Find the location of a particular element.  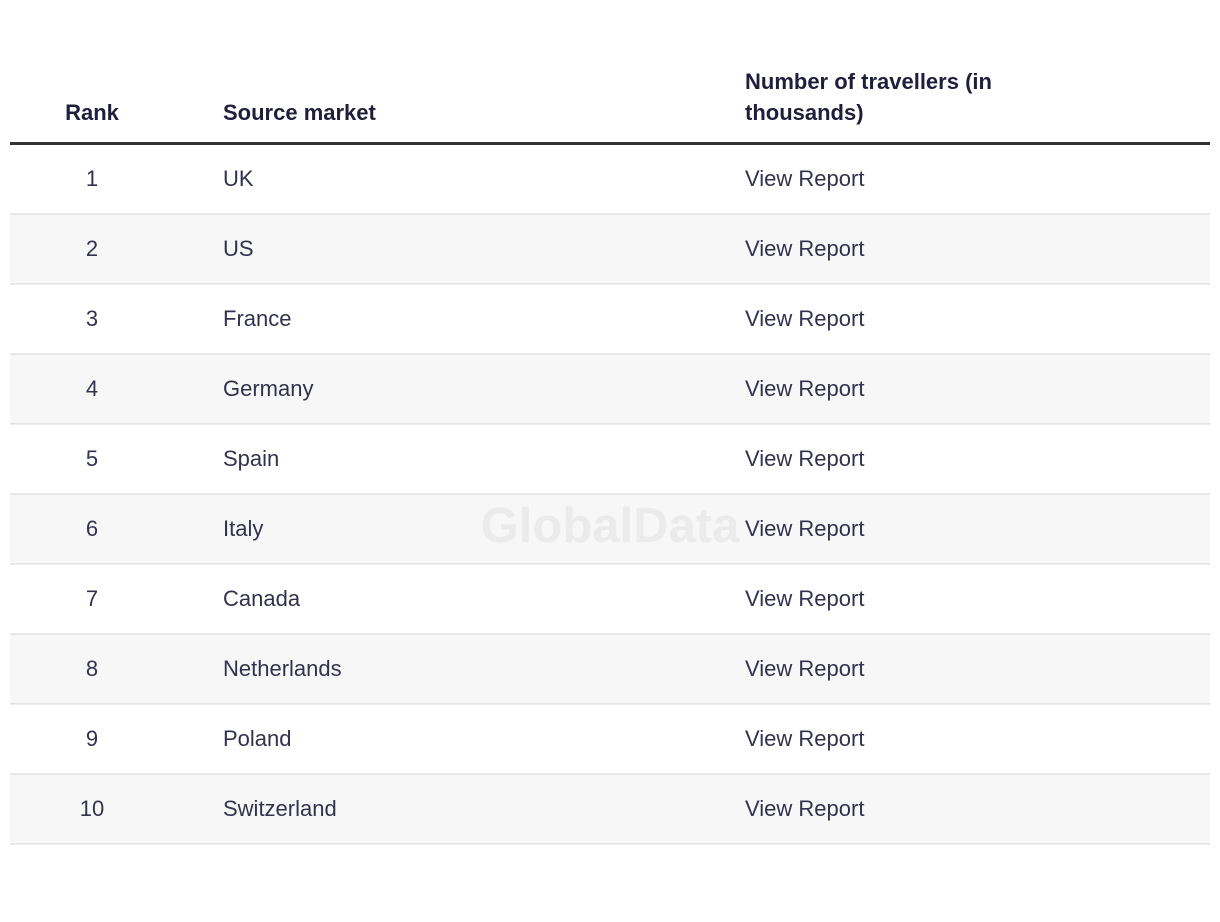

column-header-travellers: Number of travellers (in thousands) is located at coordinates (972, 105).